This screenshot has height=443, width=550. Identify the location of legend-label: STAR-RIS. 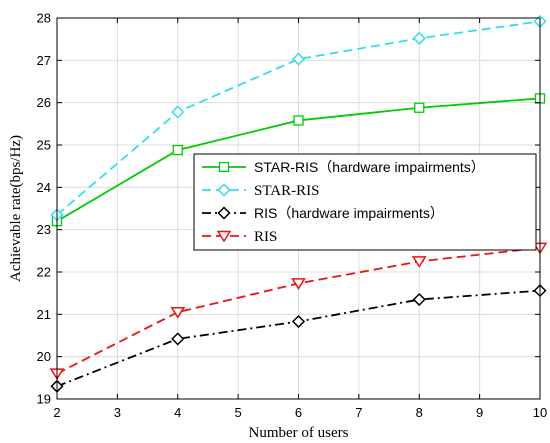
(286, 191).